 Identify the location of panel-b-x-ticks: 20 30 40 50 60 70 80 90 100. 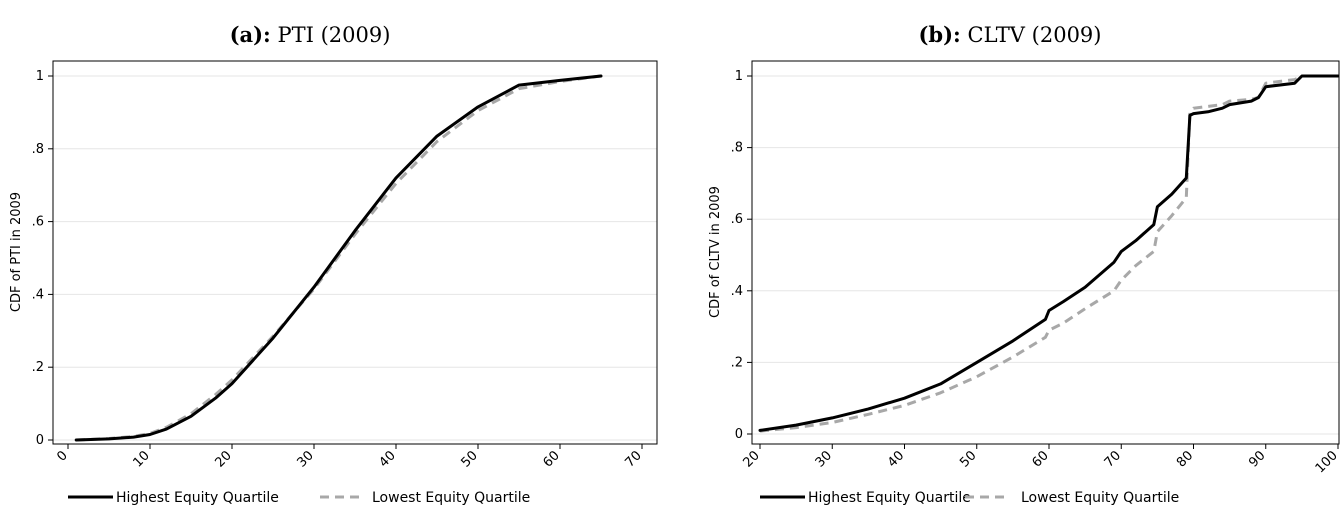
(1041, 460).